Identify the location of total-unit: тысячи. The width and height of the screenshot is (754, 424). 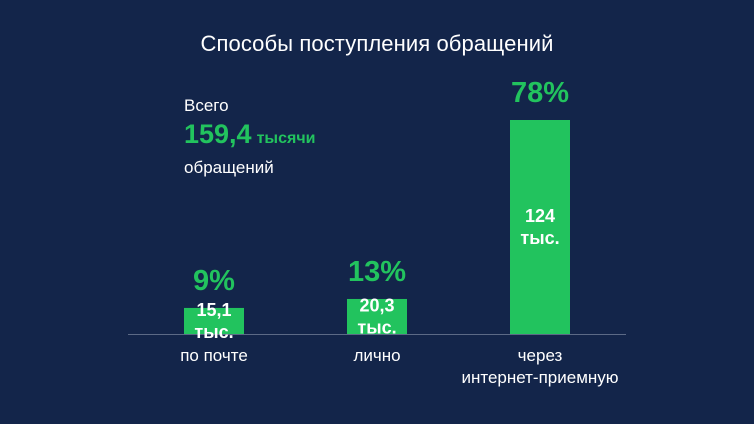
(286, 138).